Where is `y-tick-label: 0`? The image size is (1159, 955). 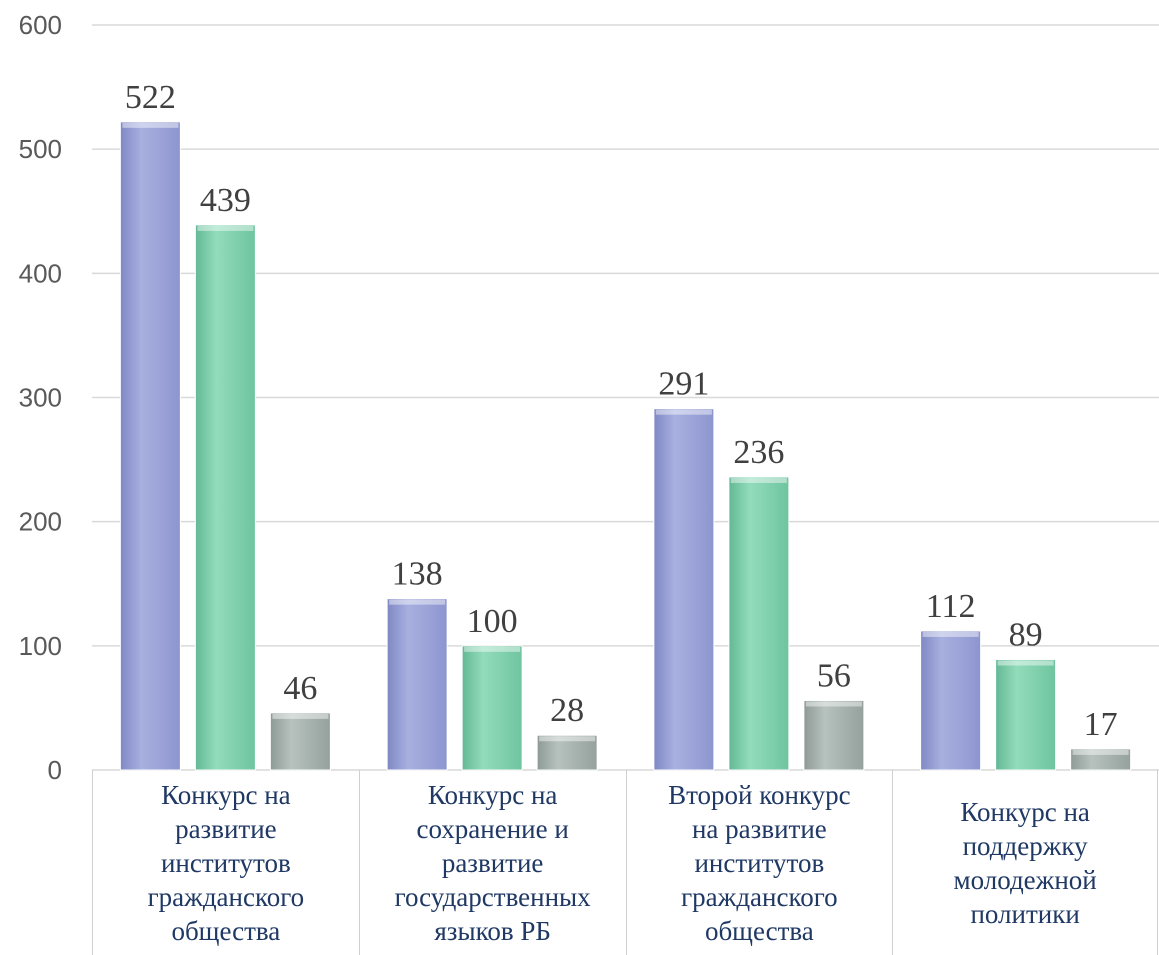
y-tick-label: 0 is located at coordinates (55, 770).